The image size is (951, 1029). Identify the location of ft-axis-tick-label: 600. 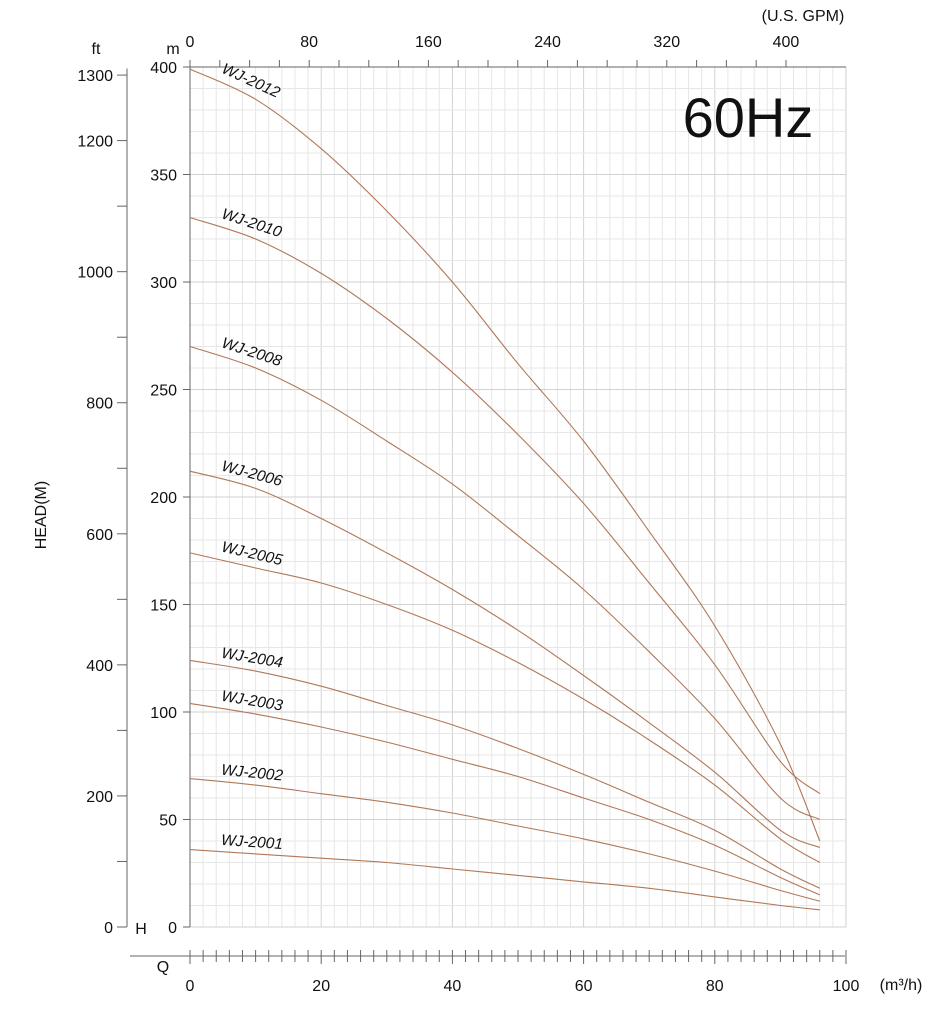
(99, 535).